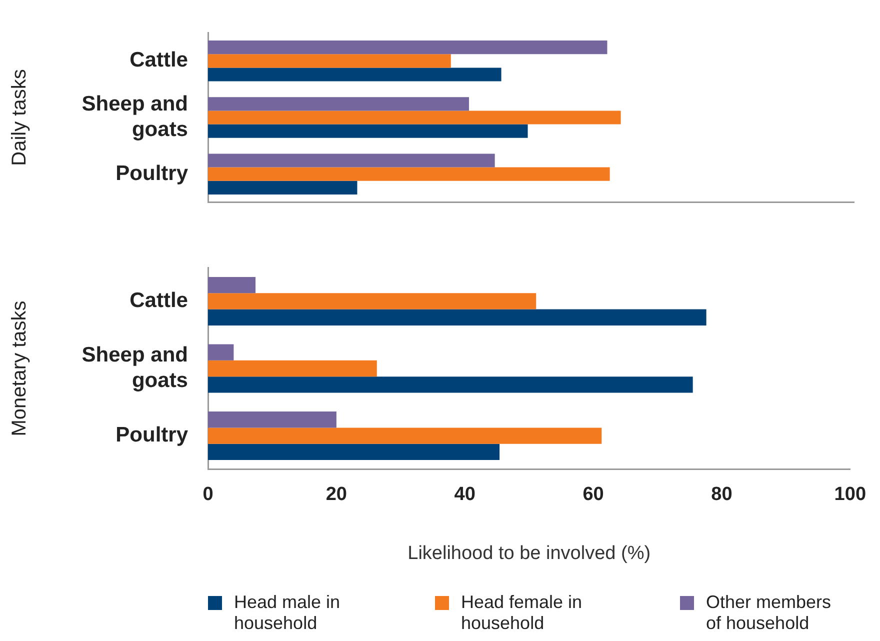 This screenshot has width=880, height=641. What do you see at coordinates (208, 495) in the screenshot?
I see `x-tick-label: 0` at bounding box center [208, 495].